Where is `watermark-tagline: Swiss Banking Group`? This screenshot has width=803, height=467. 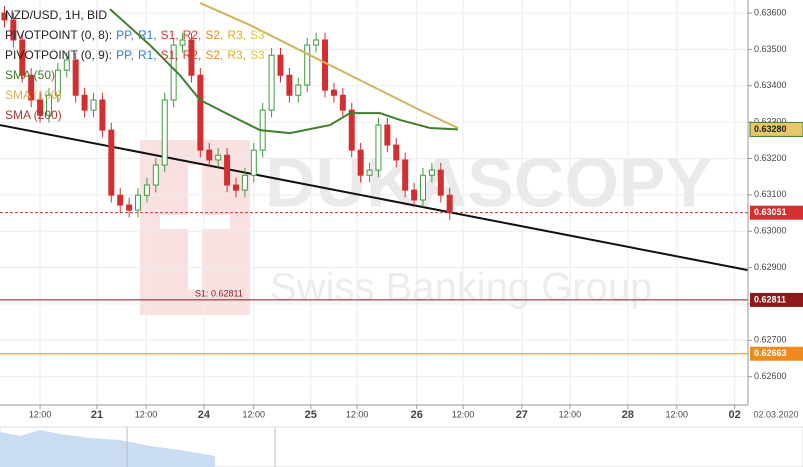 watermark-tagline: Swiss Banking Group is located at coordinates (461, 288).